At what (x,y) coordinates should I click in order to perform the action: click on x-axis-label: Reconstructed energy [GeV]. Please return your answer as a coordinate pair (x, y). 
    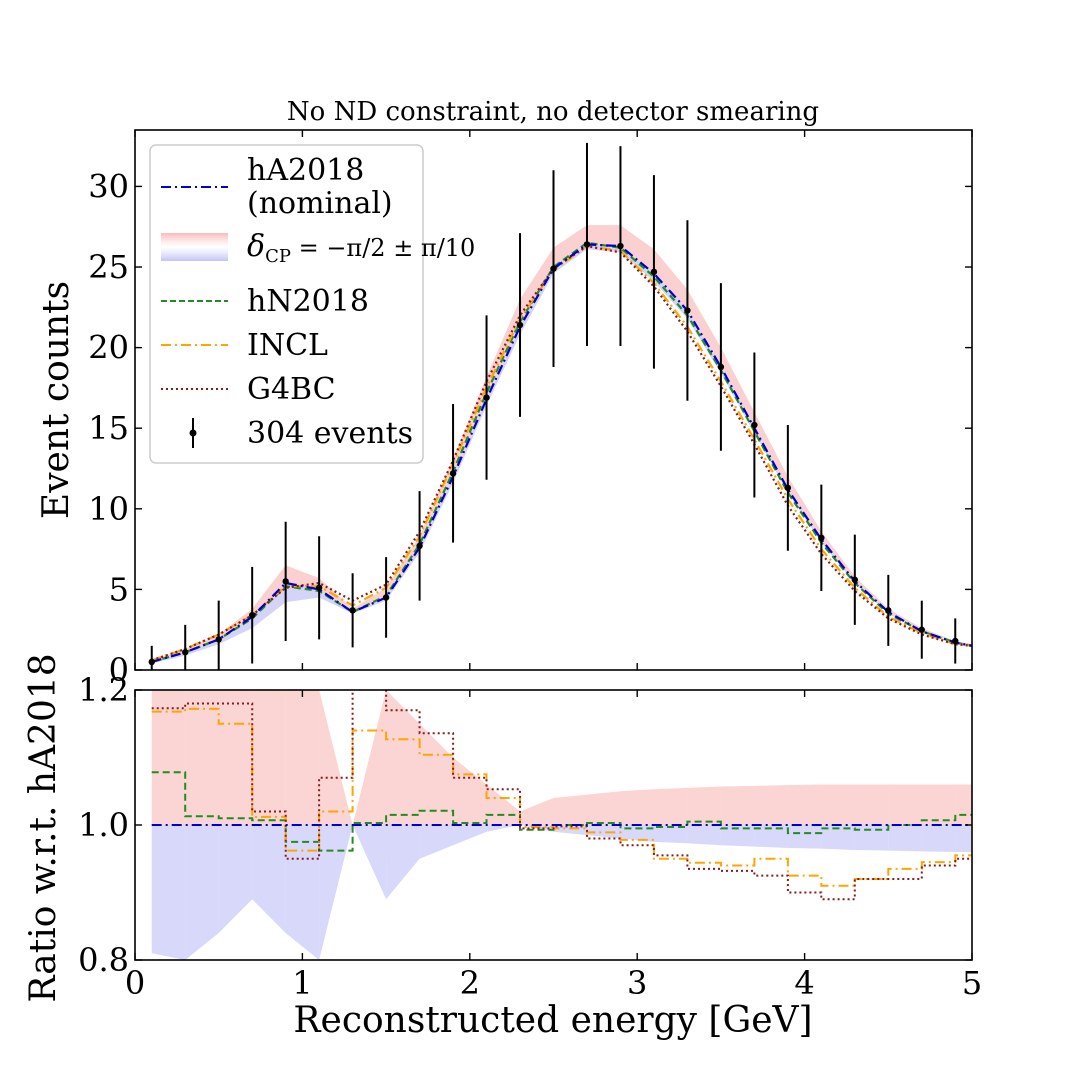
    Looking at the image, I should click on (552, 1020).